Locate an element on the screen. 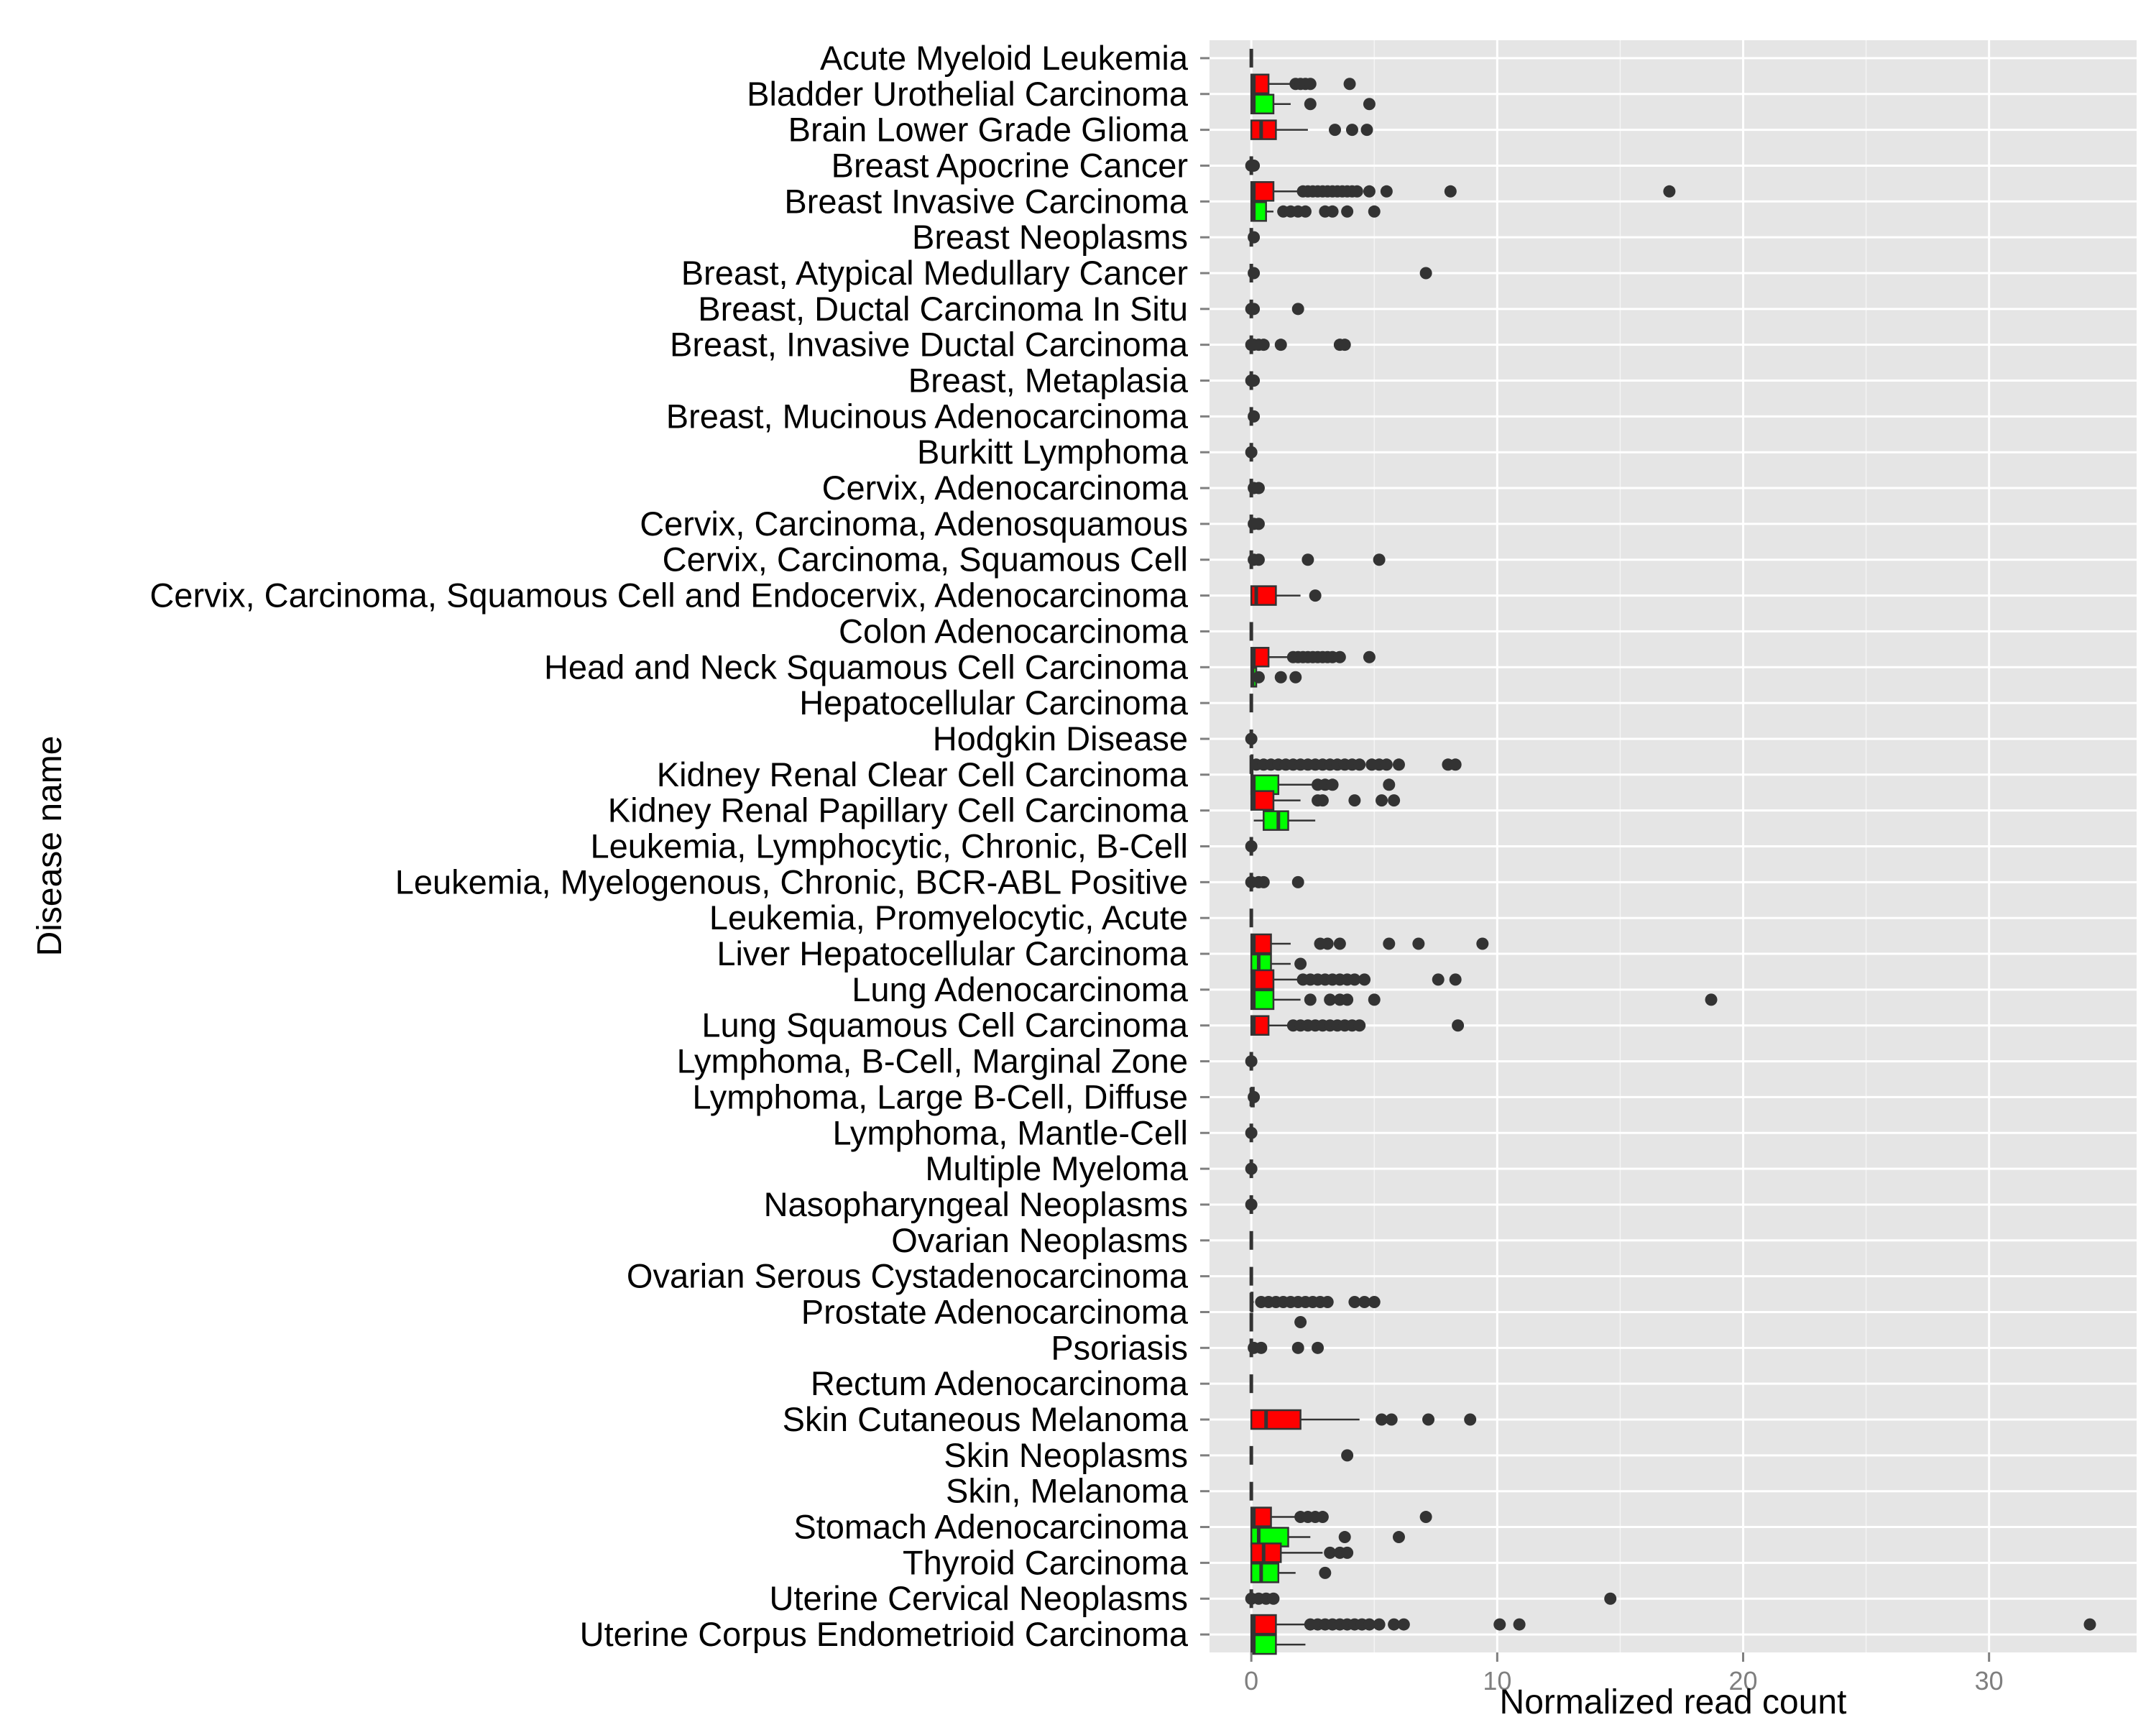  category-label: Skin Cutaneous Melanoma is located at coordinates (986, 1419).